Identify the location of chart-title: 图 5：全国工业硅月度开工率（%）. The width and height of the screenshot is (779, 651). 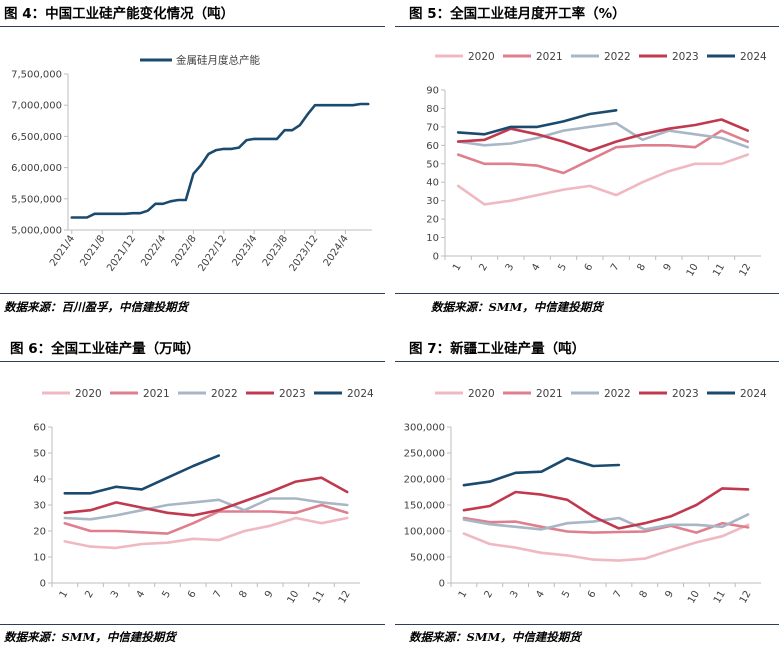
(517, 14).